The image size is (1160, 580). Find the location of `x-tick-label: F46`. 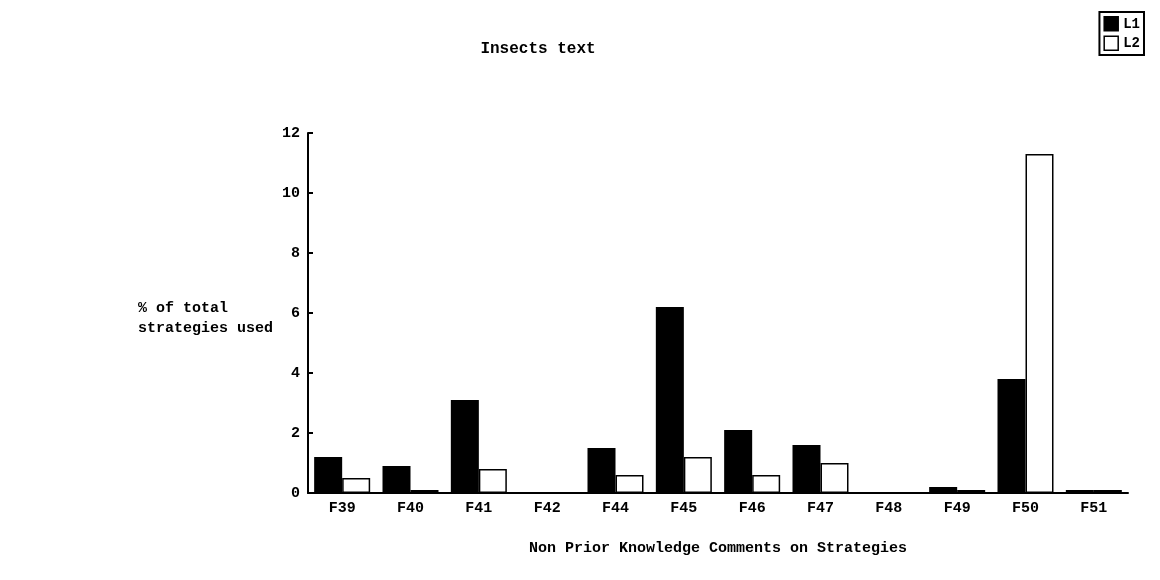

x-tick-label: F46 is located at coordinates (752, 508).